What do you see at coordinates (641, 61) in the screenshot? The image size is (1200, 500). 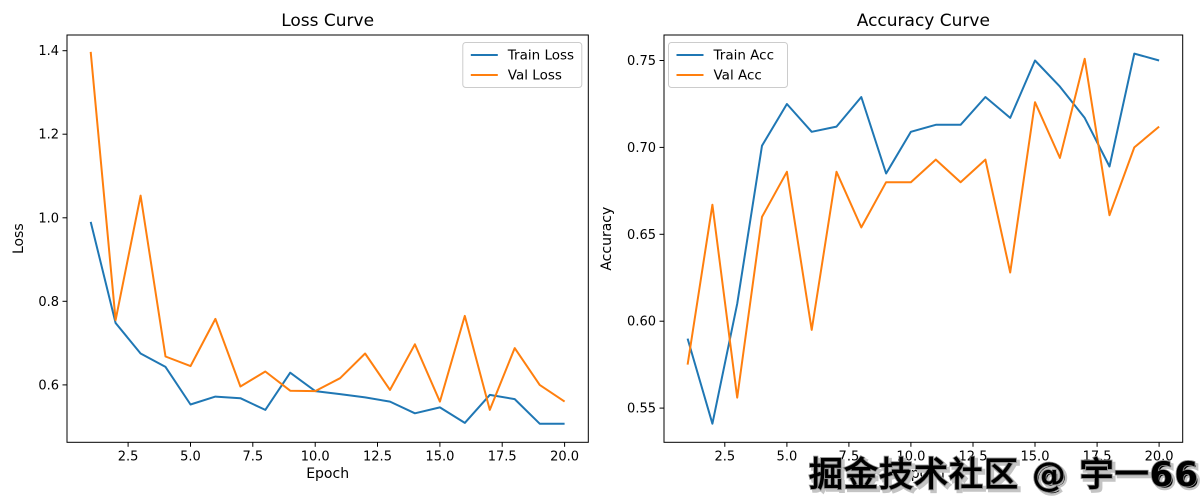 I see `y-tick-label: 0.75` at bounding box center [641, 61].